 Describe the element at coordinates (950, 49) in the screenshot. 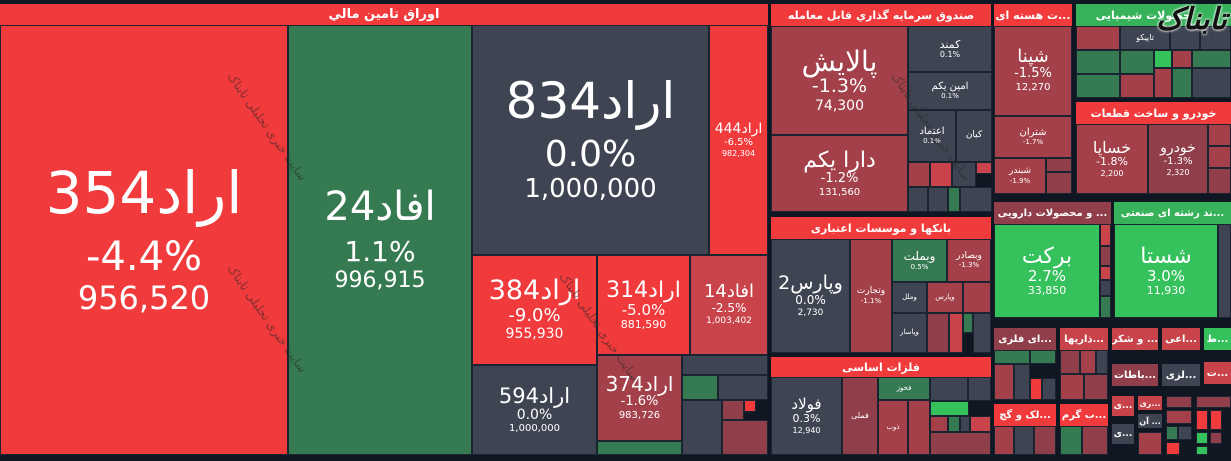

I see `tile-kamand: کمند 0.1%` at that location.